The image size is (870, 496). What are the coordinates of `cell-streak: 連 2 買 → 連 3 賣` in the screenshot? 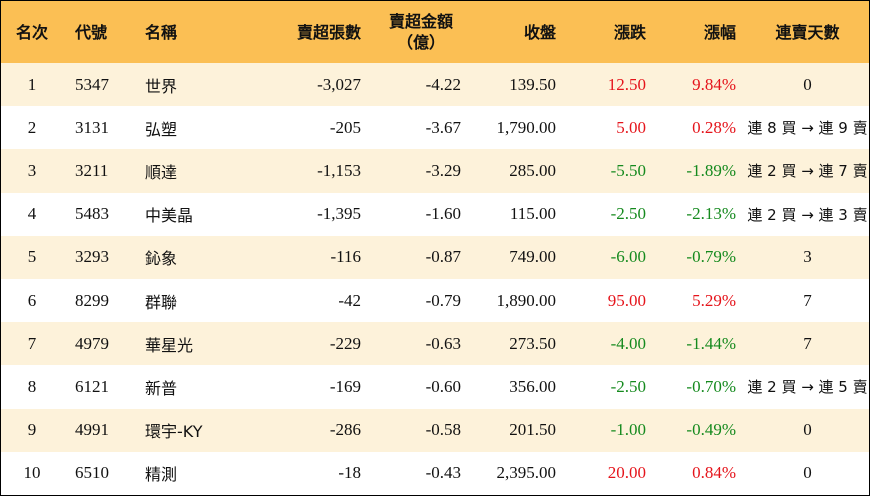 It's located at (807, 214).